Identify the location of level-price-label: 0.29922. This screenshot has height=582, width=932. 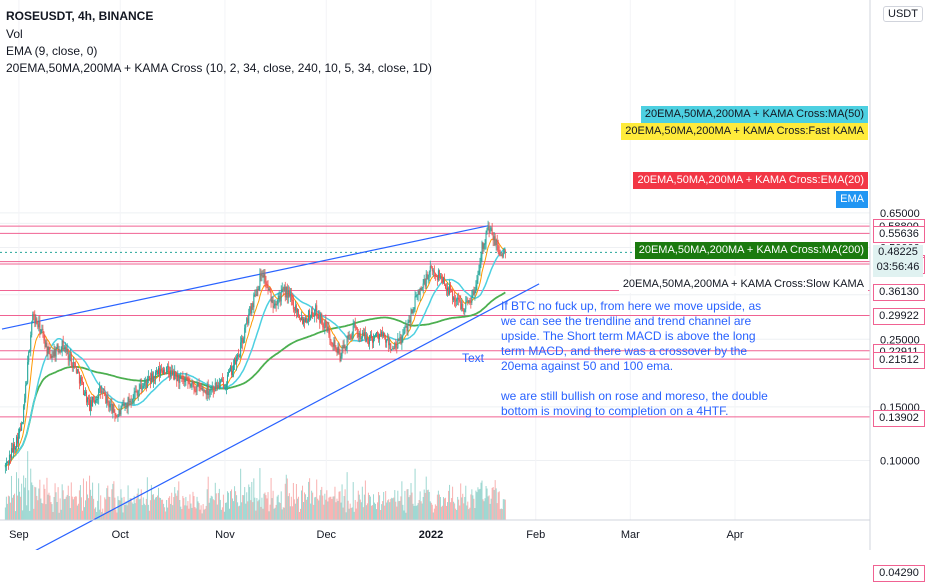
(899, 317).